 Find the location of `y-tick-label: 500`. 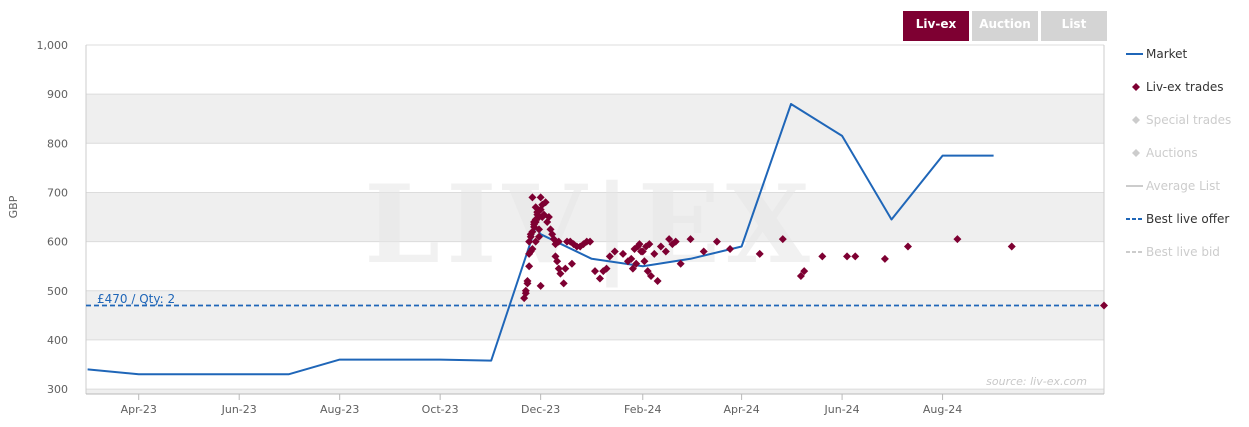

y-tick-label: 500 is located at coordinates (57, 291).